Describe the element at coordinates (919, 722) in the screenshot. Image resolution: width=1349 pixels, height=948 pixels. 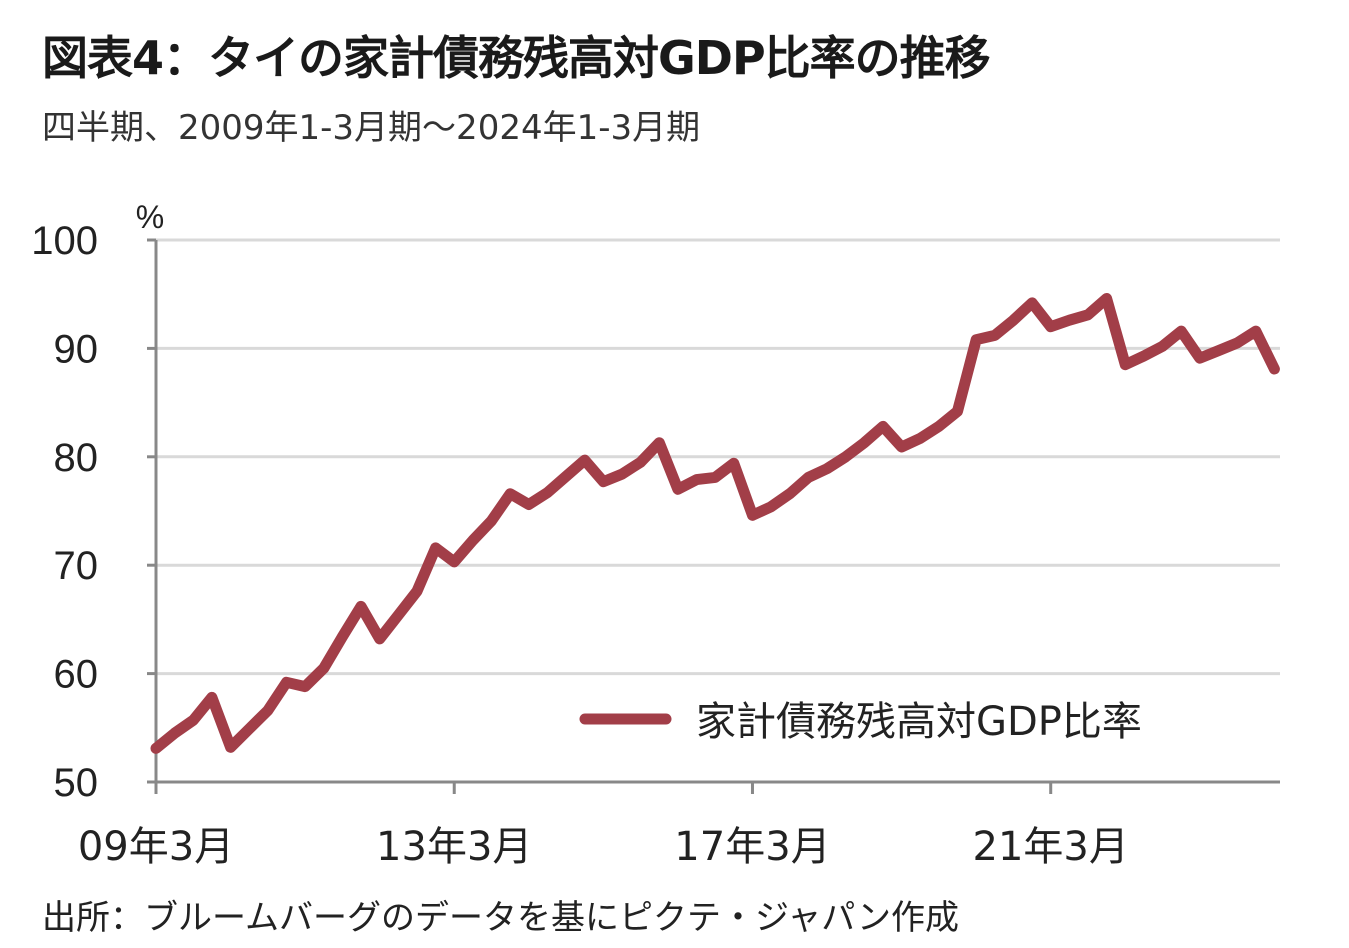
I see `legend-label: 家計債務残高対GDP比率` at that location.